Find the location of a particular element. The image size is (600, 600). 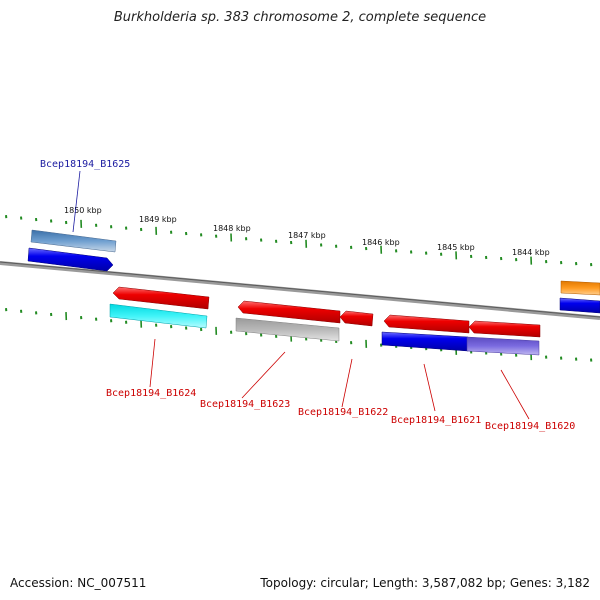

gene-label-bcep18194-b1622: Bcep18194_B1622 is located at coordinates (343, 412).